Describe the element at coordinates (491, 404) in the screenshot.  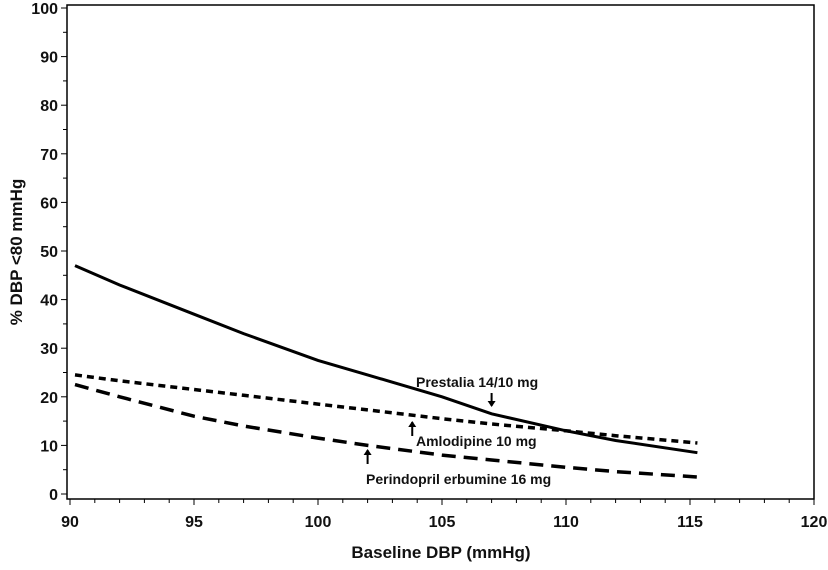
I see `arrow-down-icon` at that location.